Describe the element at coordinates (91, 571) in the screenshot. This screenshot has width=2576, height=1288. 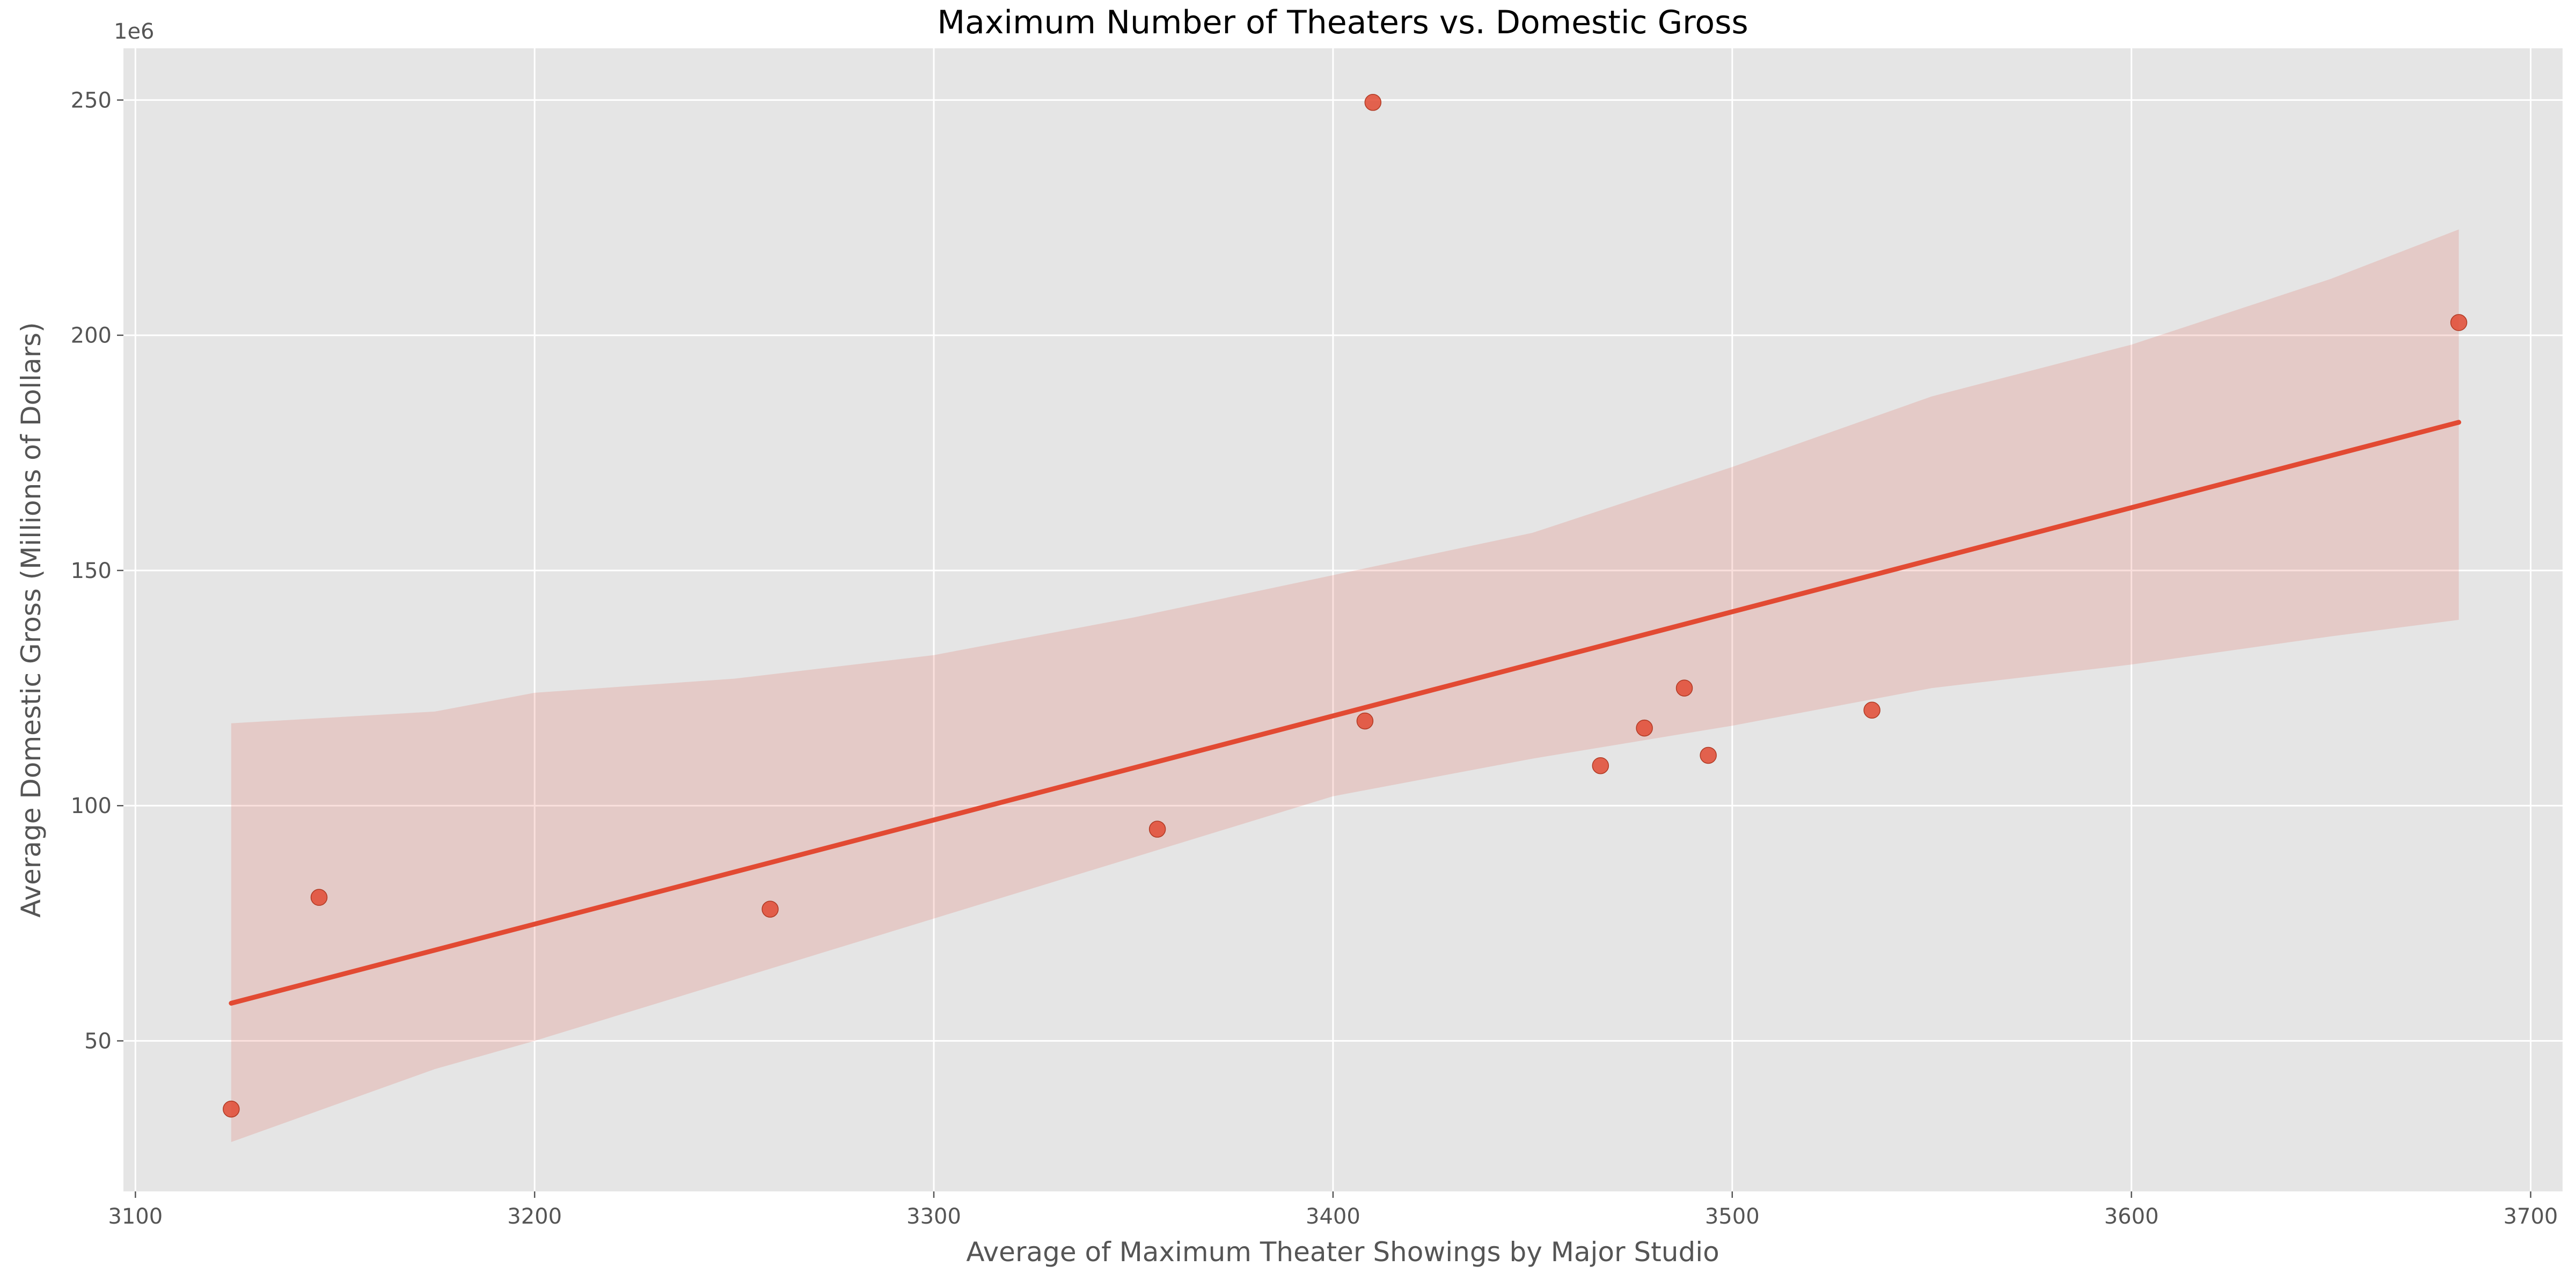
I see `y-tick-label: 150` at that location.